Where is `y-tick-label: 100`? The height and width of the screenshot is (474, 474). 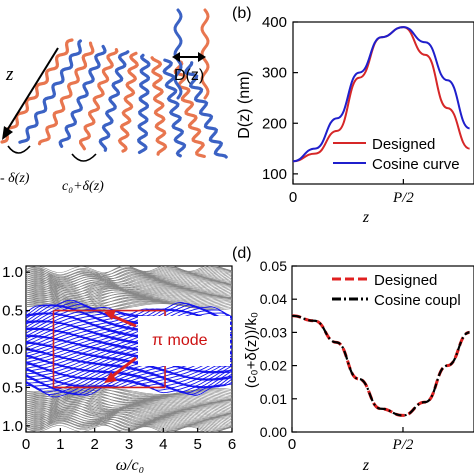
y-tick-label: 100 is located at coordinates (274, 174).